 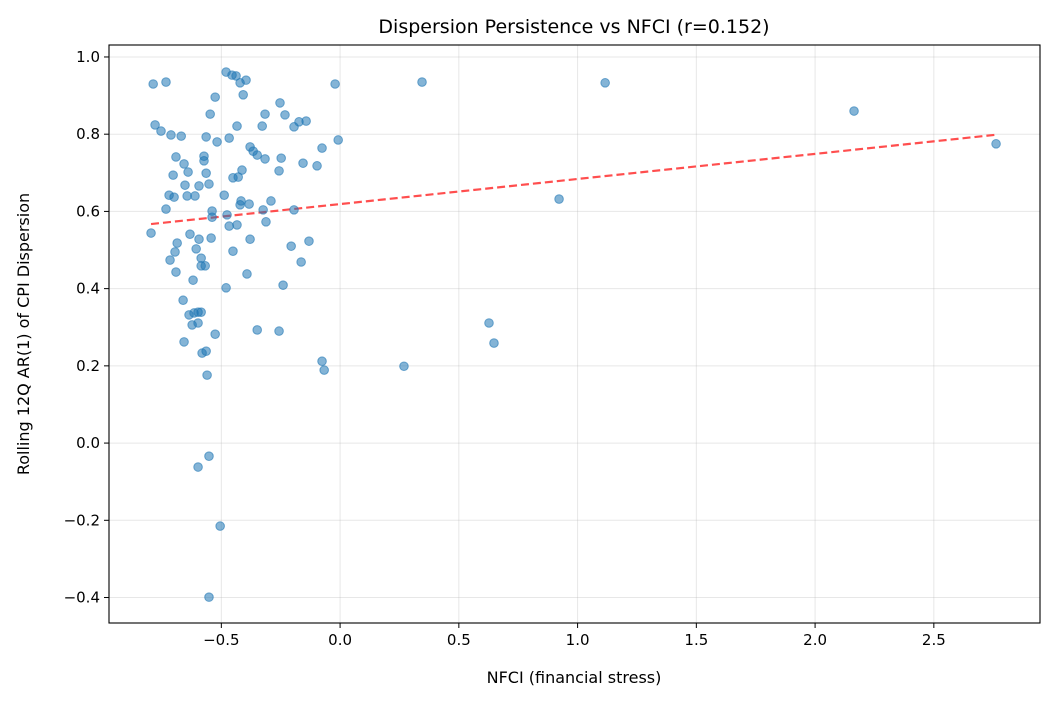 I want to click on y-tick-label: 0.0, so click(x=88, y=443).